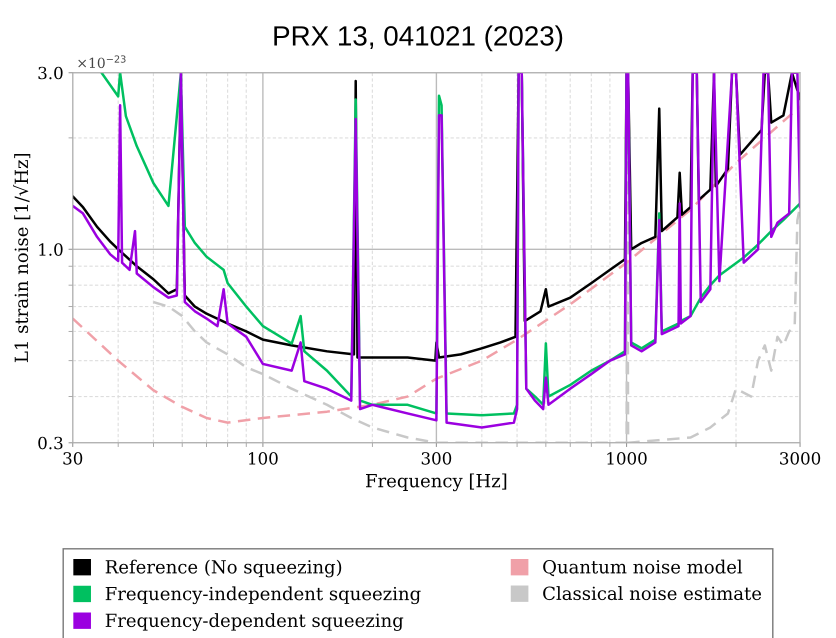 The image size is (836, 638). What do you see at coordinates (50, 73) in the screenshot?
I see `y-tick-label: 3.0` at bounding box center [50, 73].